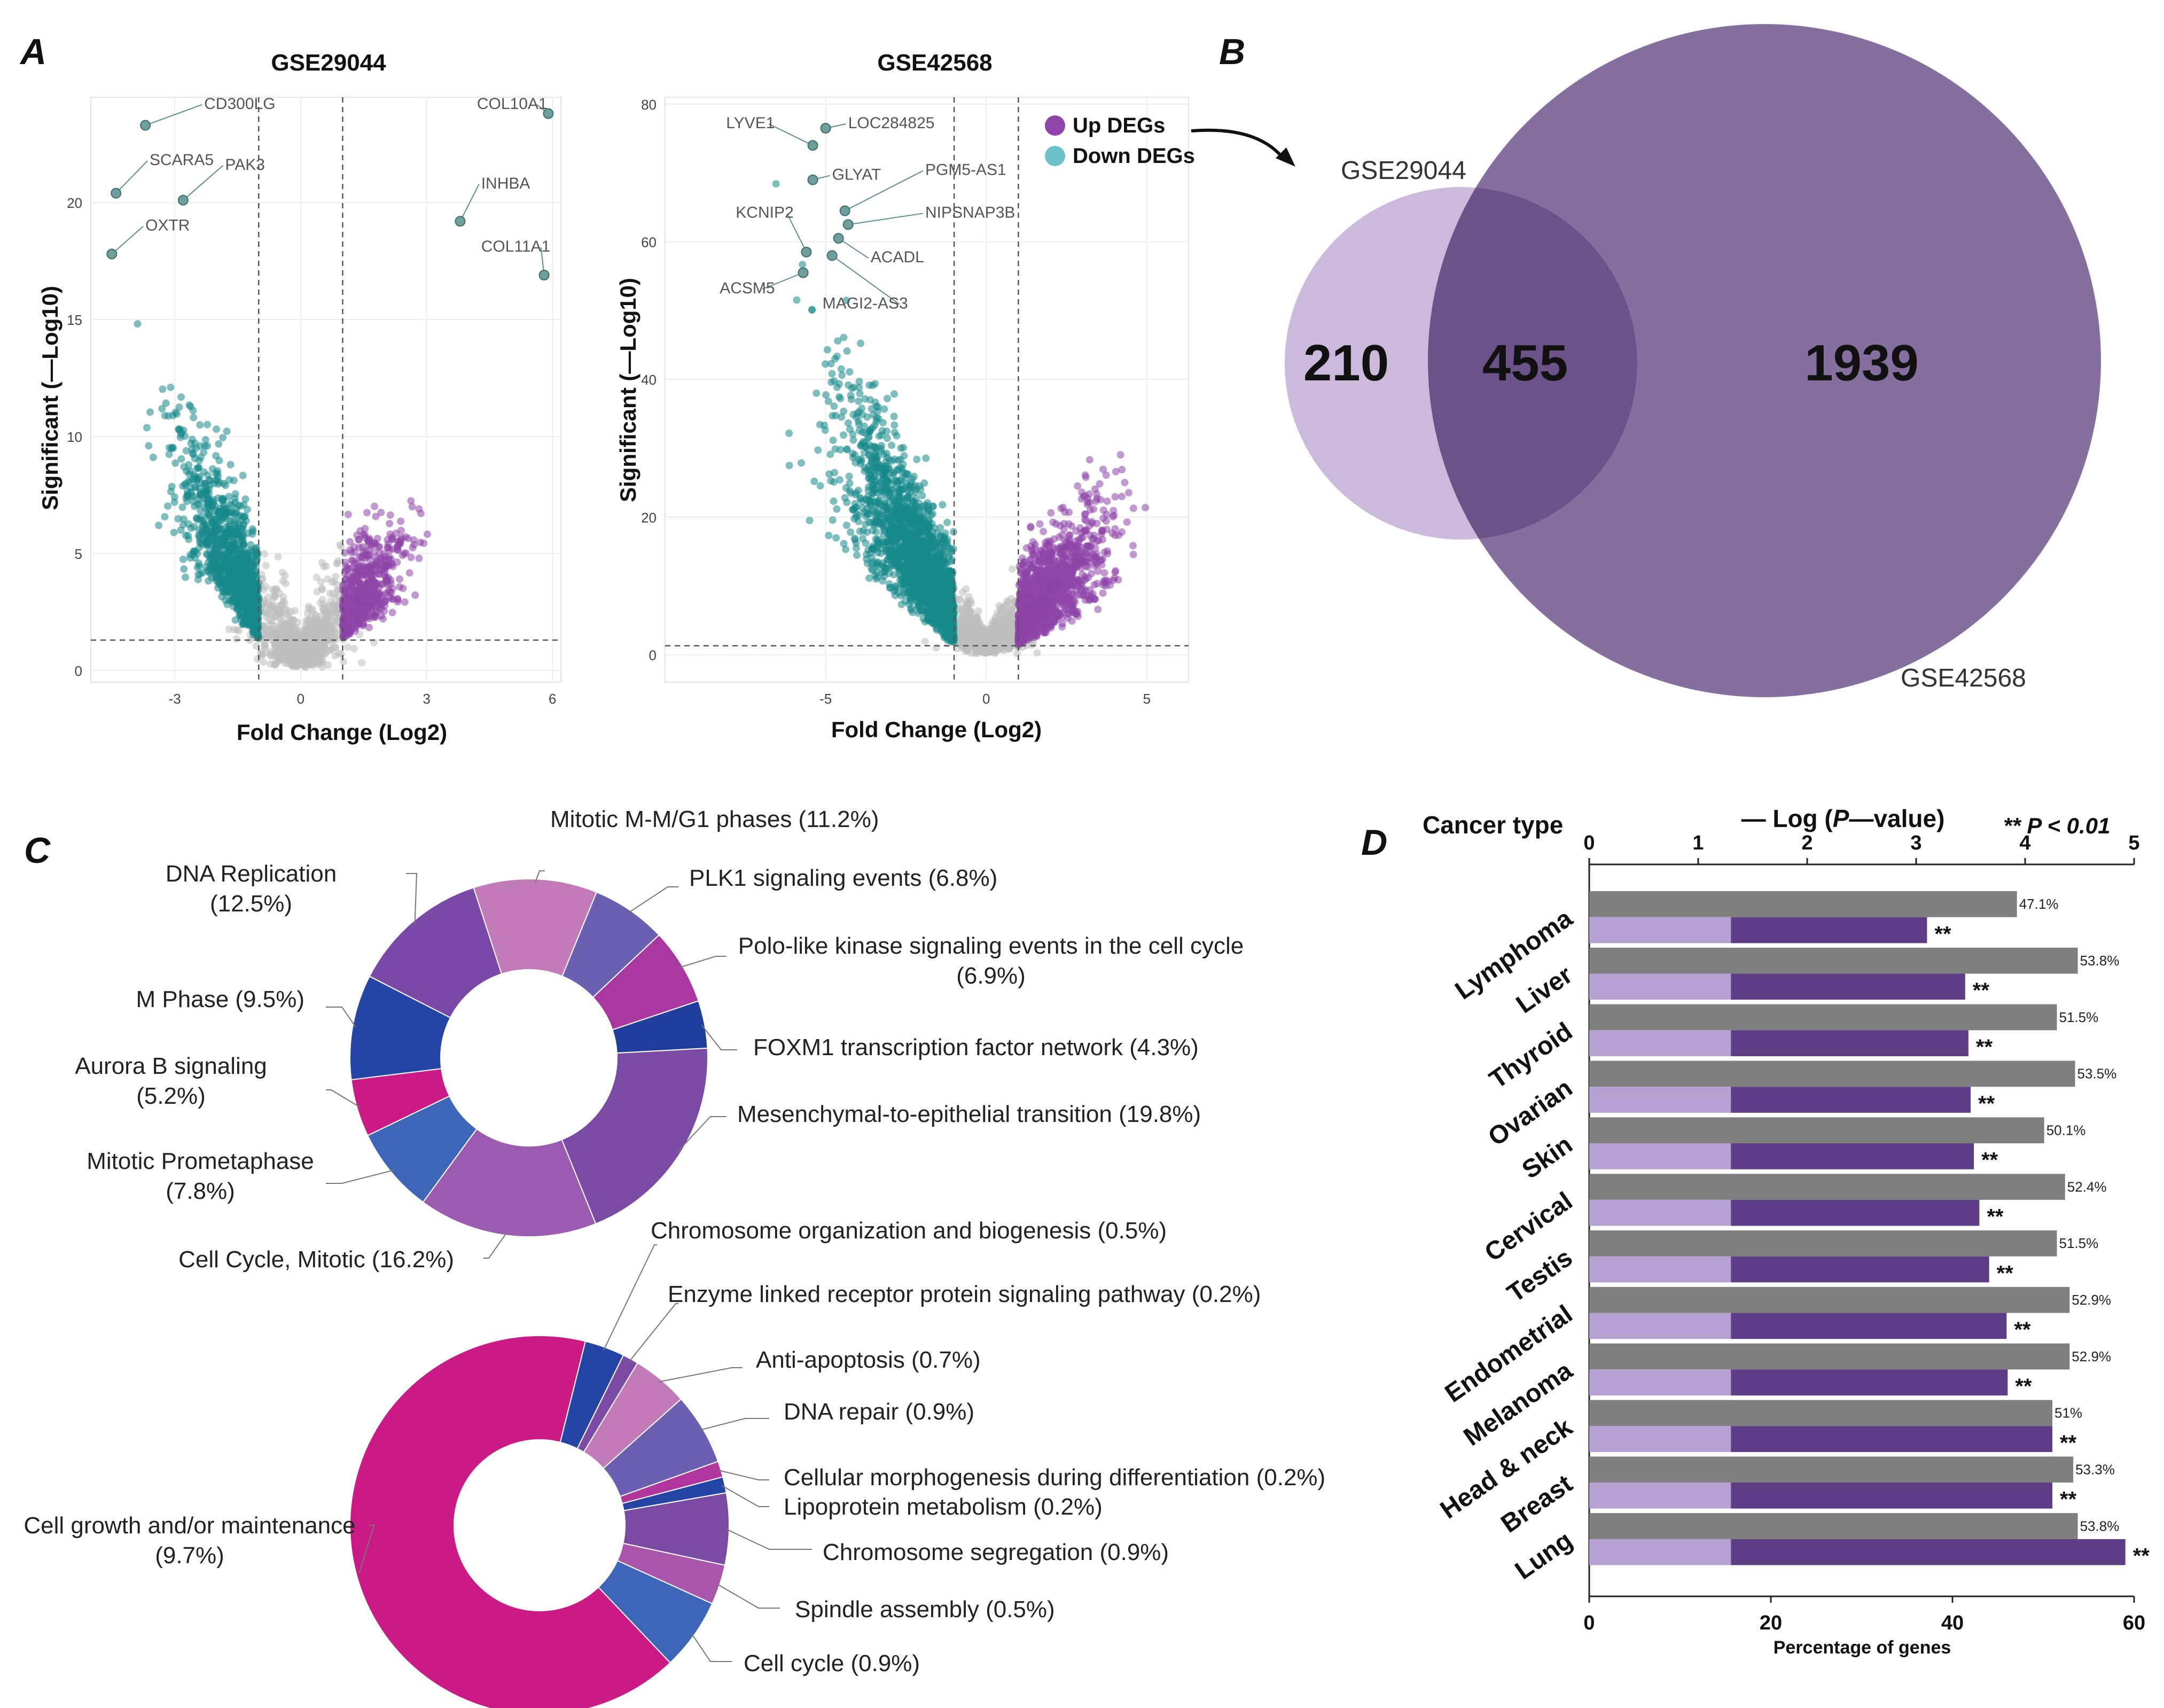 The width and height of the screenshot is (2164, 1708). I want to click on gene-label: CD300LG, so click(239, 104).